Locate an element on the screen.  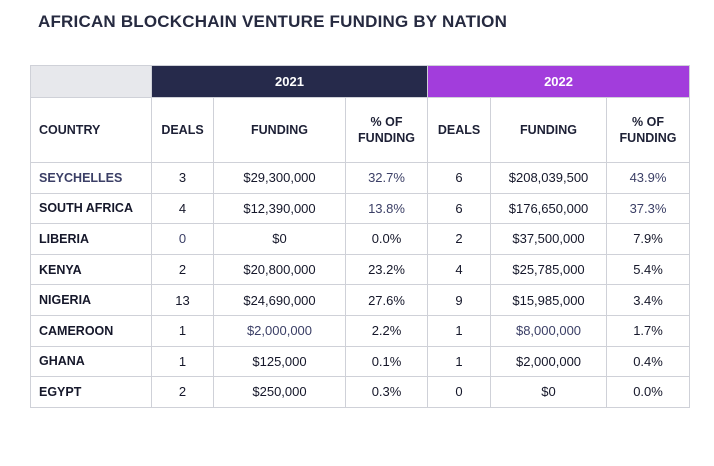
deals-2022-header: DEALS is located at coordinates (459, 130).